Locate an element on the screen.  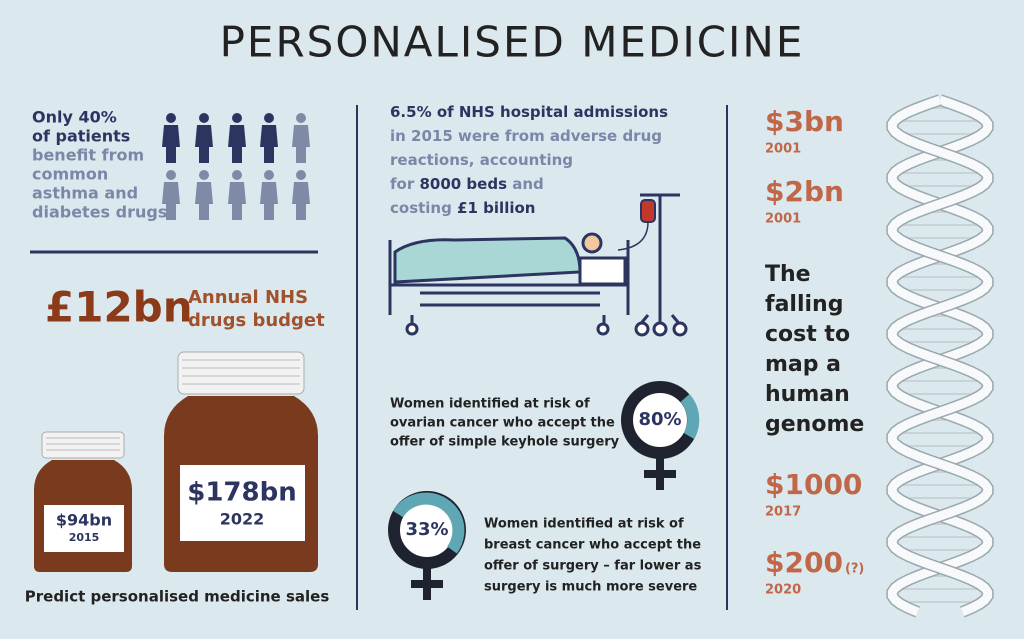
sales-caption: Predict personalised medicine sales is located at coordinates (177, 597).